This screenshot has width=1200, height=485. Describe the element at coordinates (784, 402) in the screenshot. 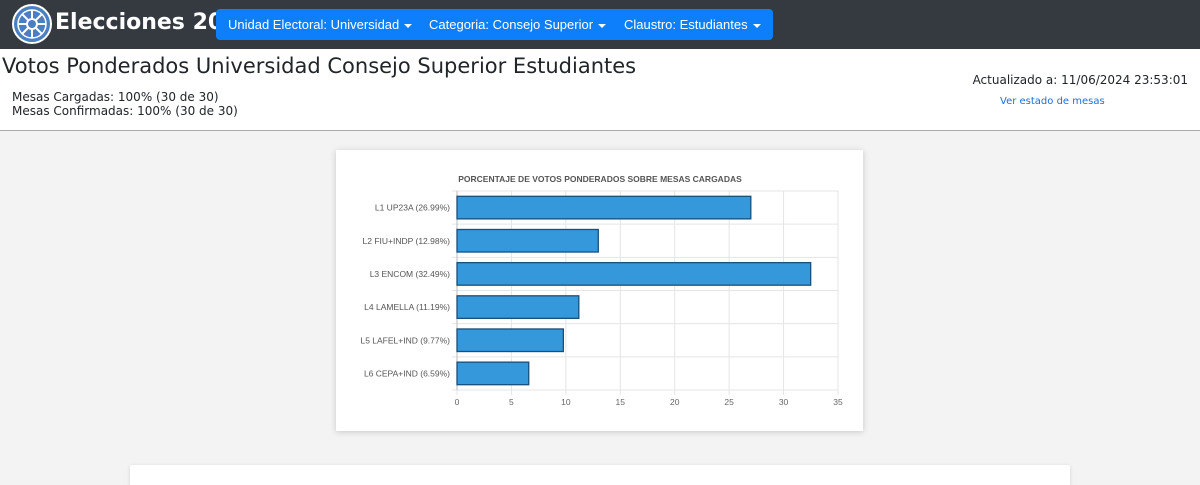

I see `x-tick-label: 30` at that location.